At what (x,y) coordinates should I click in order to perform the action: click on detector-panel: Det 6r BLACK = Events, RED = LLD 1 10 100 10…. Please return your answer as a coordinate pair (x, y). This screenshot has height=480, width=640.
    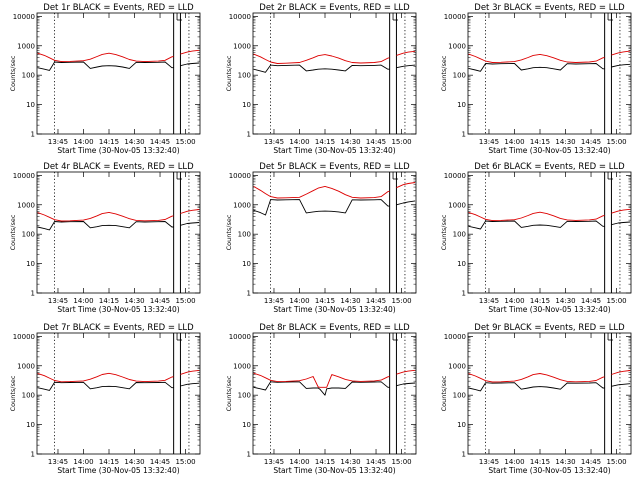
    Looking at the image, I should click on (536, 238).